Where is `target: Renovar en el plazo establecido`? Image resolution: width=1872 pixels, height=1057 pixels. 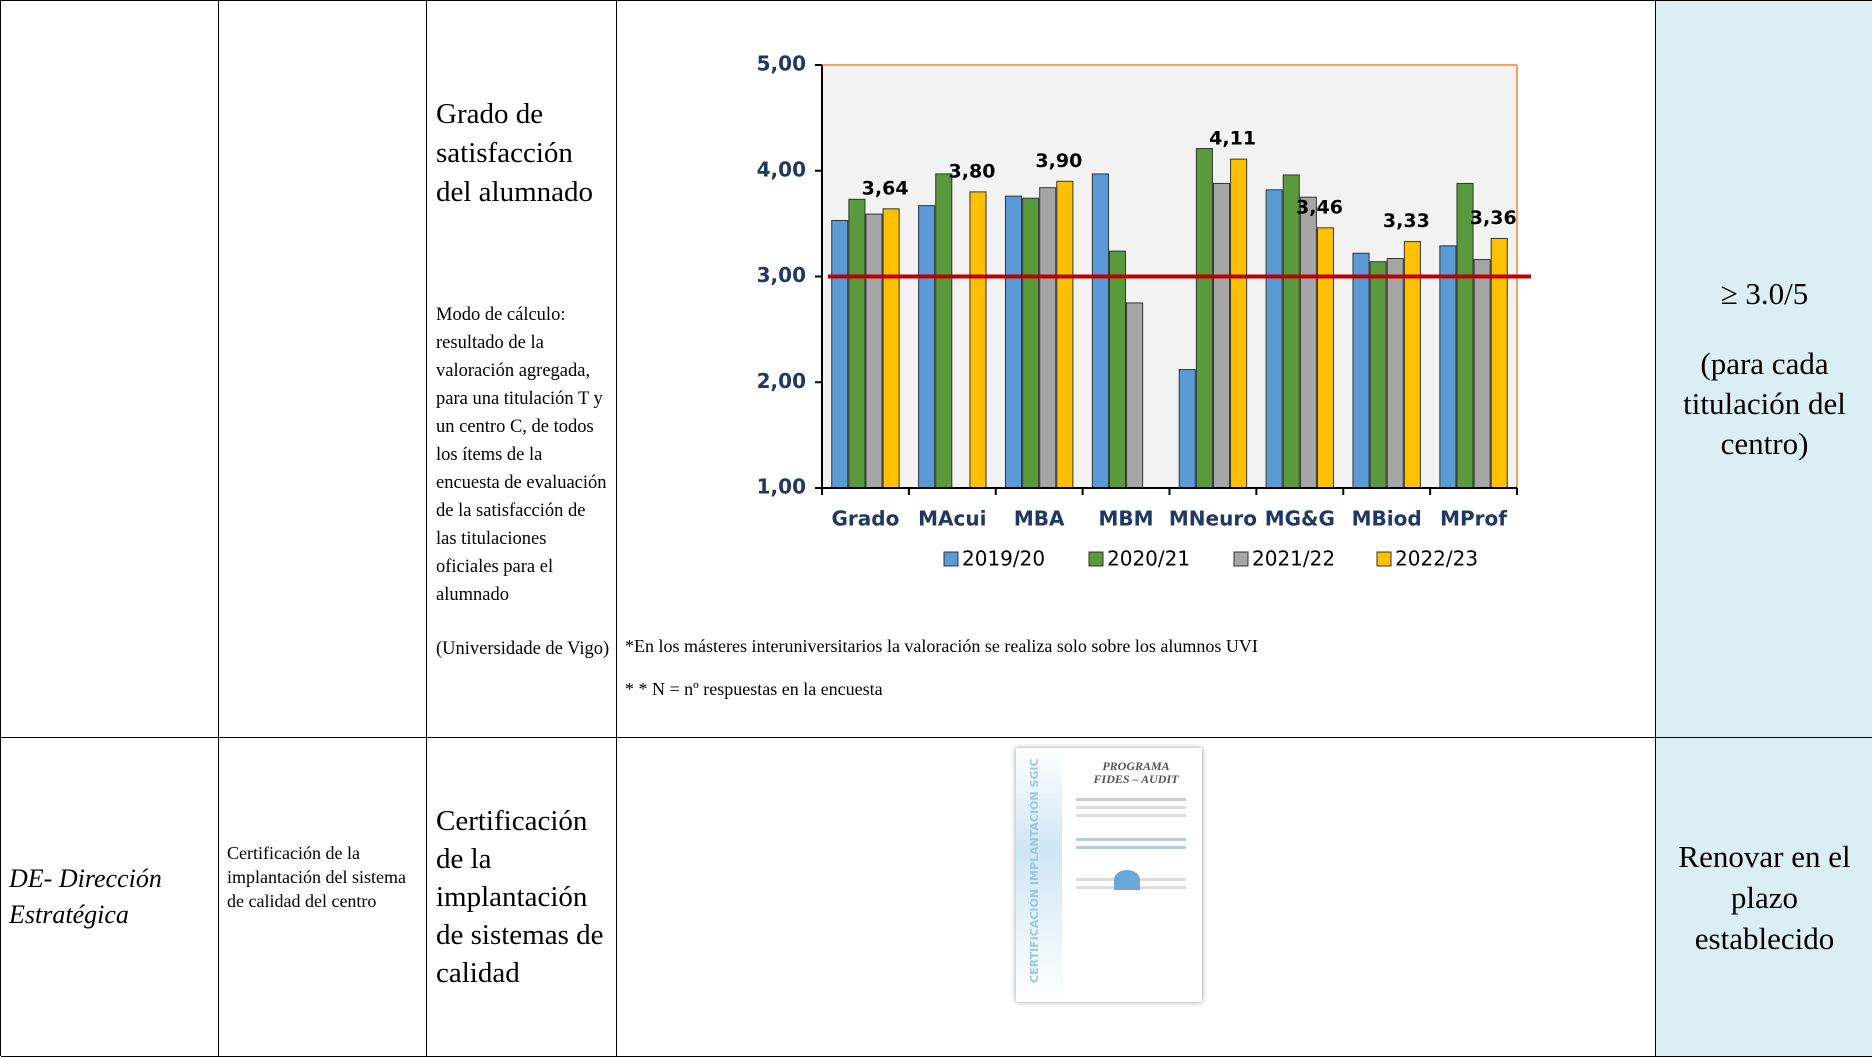
target: Renovar en el plazo establecido is located at coordinates (1764, 897).